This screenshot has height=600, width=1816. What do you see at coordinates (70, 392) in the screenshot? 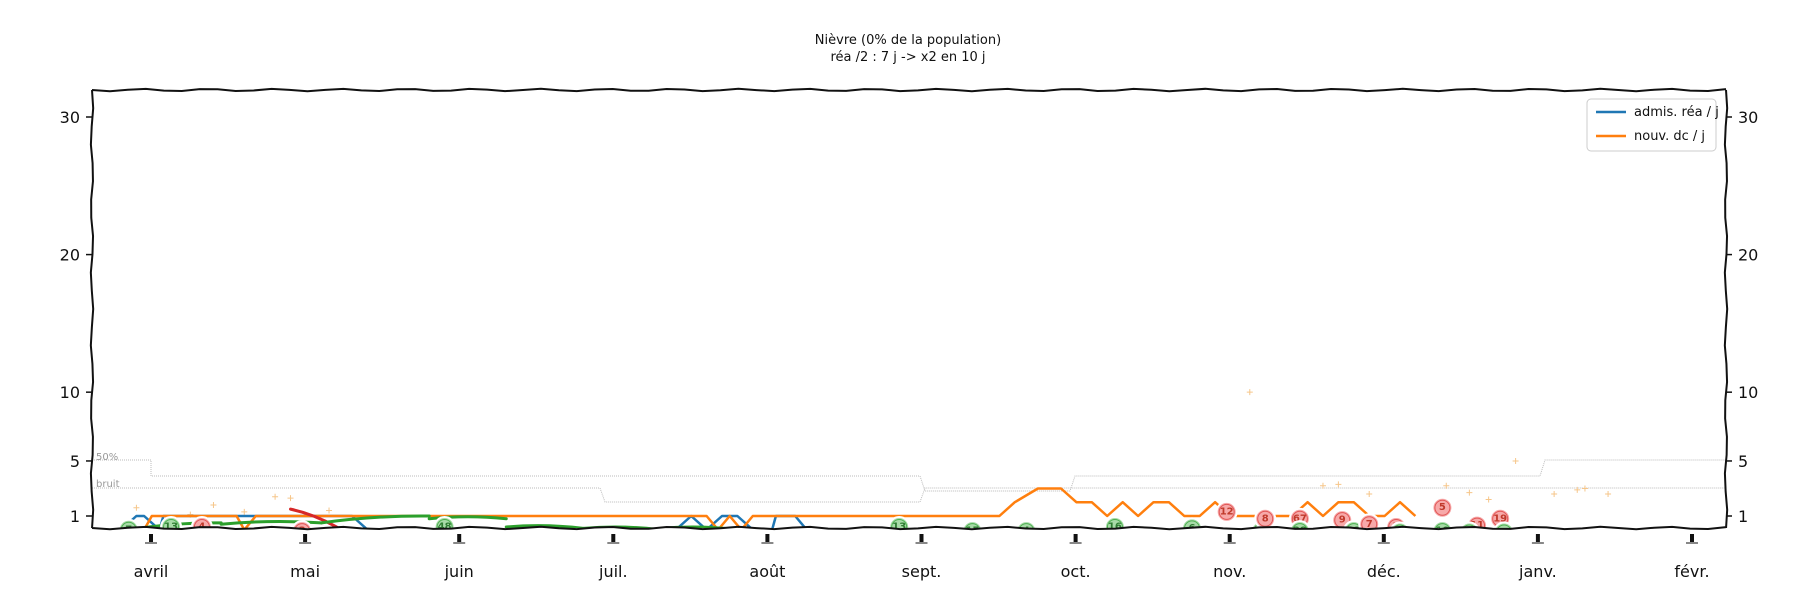
I see `y-tick-label-left: 10` at bounding box center [70, 392].